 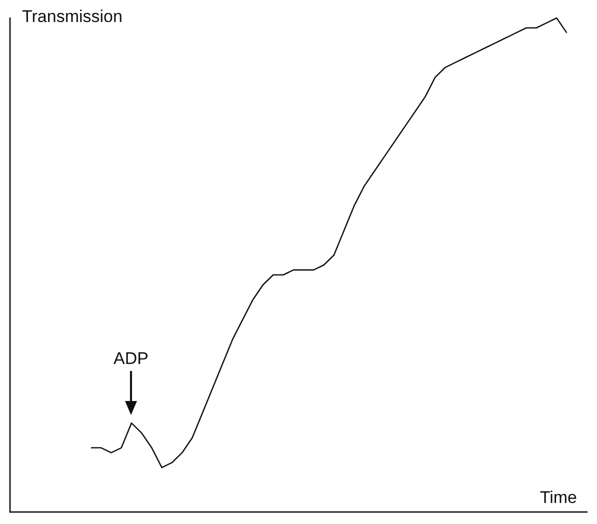 I want to click on annotation: ADP, so click(x=131, y=358).